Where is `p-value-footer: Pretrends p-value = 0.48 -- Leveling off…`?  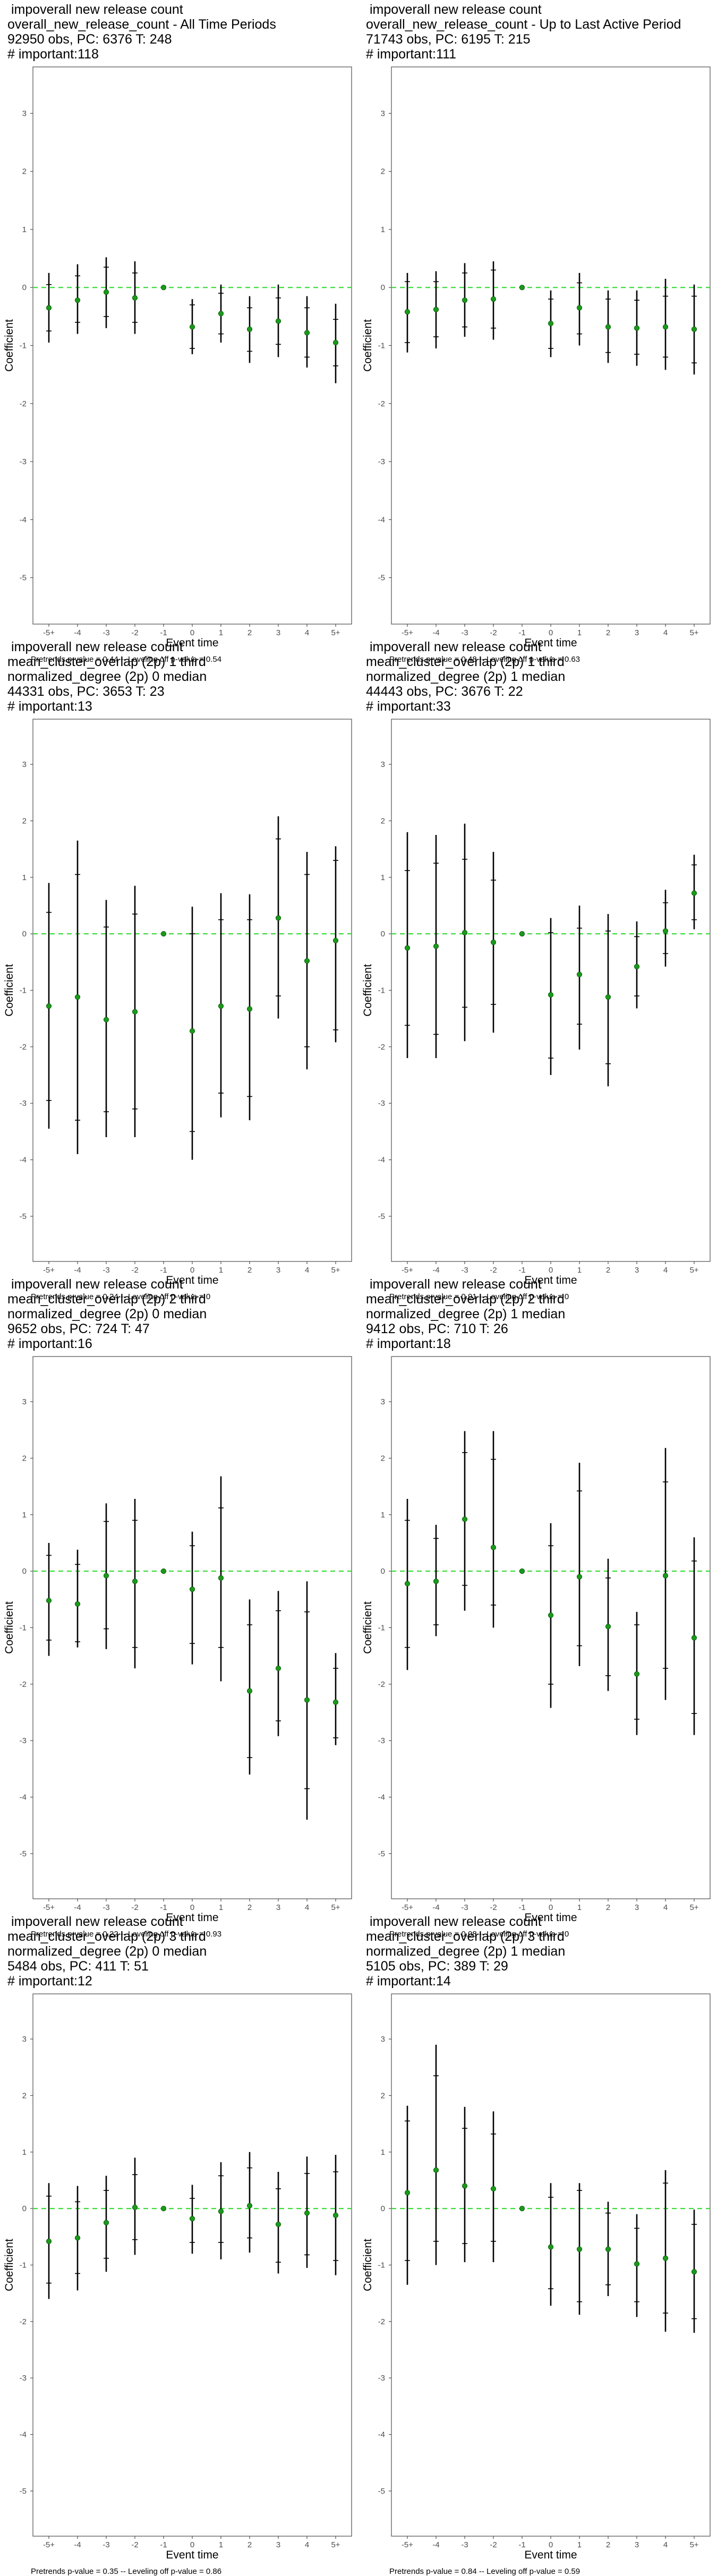 p-value-footer: Pretrends p-value = 0.48 -- Leveling off… is located at coordinates (485, 660).